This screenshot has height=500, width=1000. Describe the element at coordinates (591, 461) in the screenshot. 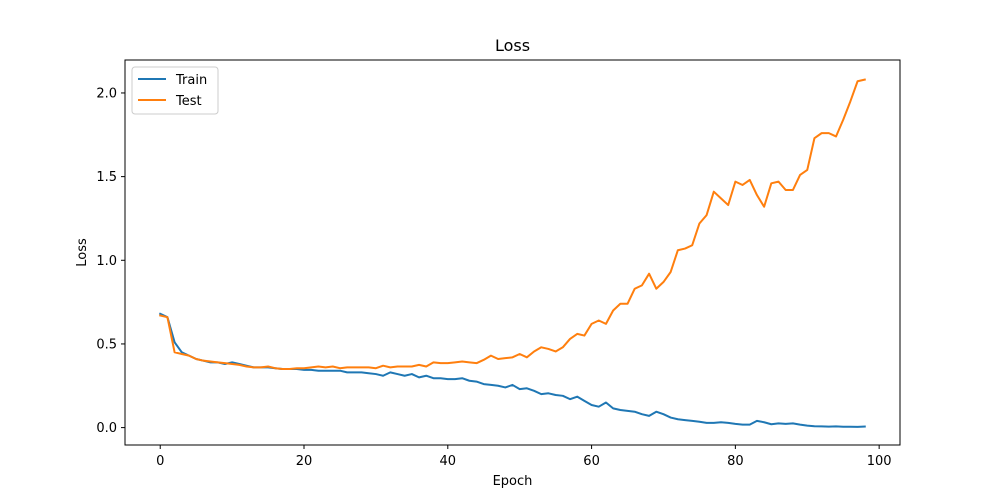

I see `x-tick-label: 60` at that location.